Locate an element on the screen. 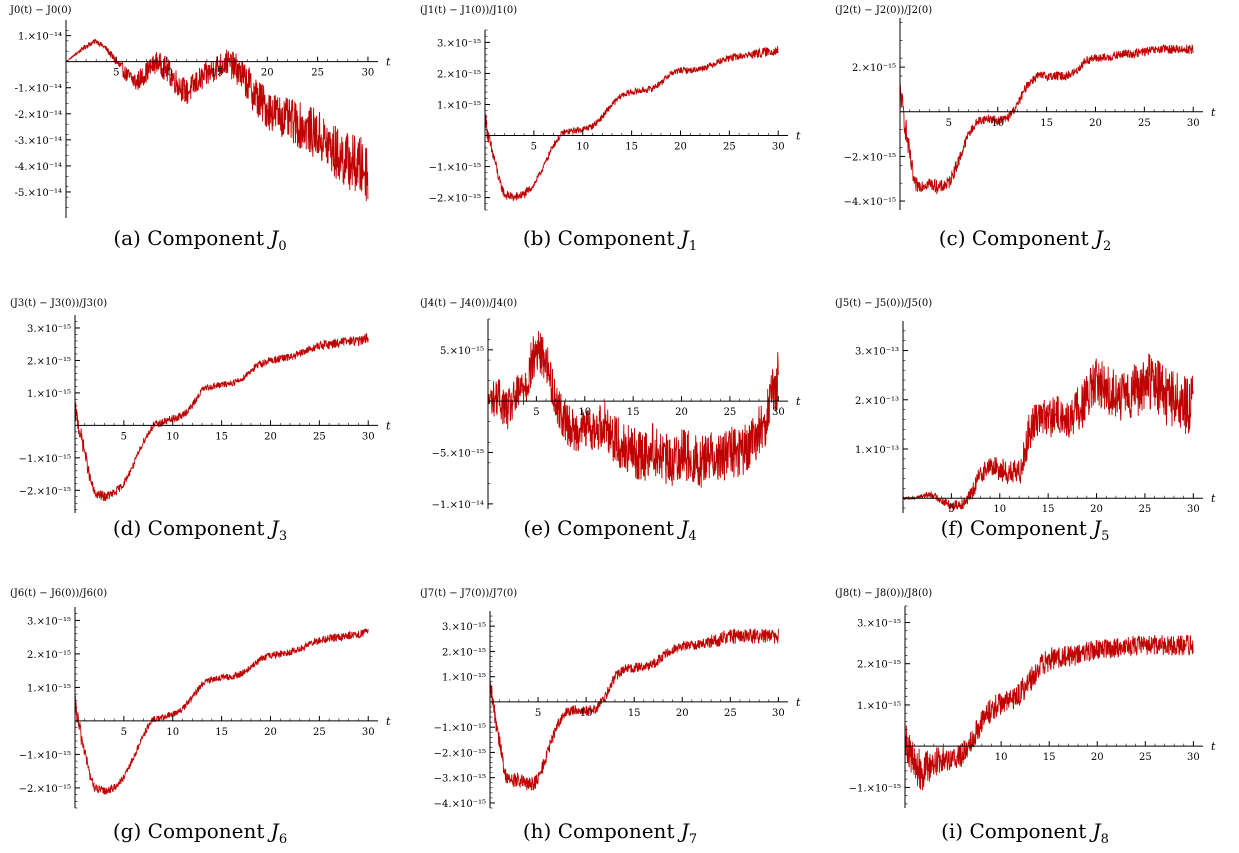 The image size is (1239, 853). y-tick-label: −4.×10⁻¹⁵ is located at coordinates (460, 804).